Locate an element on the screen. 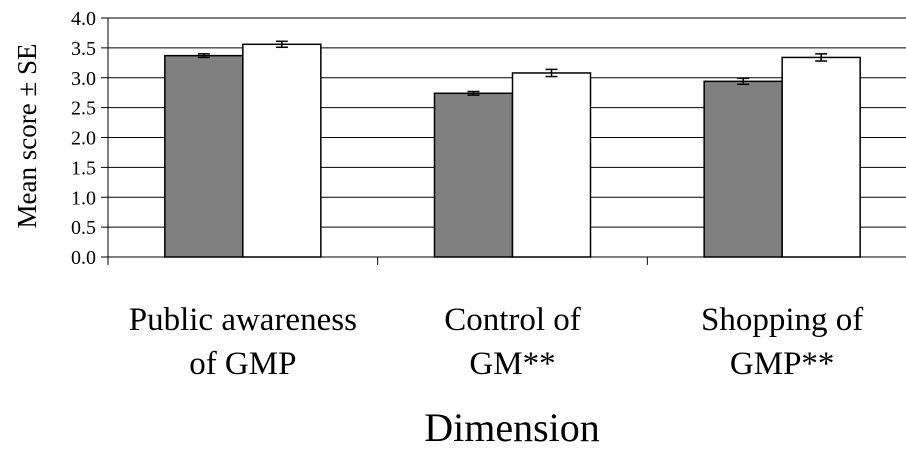 Image resolution: width=906 pixels, height=459 pixels. y-tick-labels: 0.0 0.5 1.0 1.5 2.0 2.5 3.0 3.5 4.0 is located at coordinates (83, 138).